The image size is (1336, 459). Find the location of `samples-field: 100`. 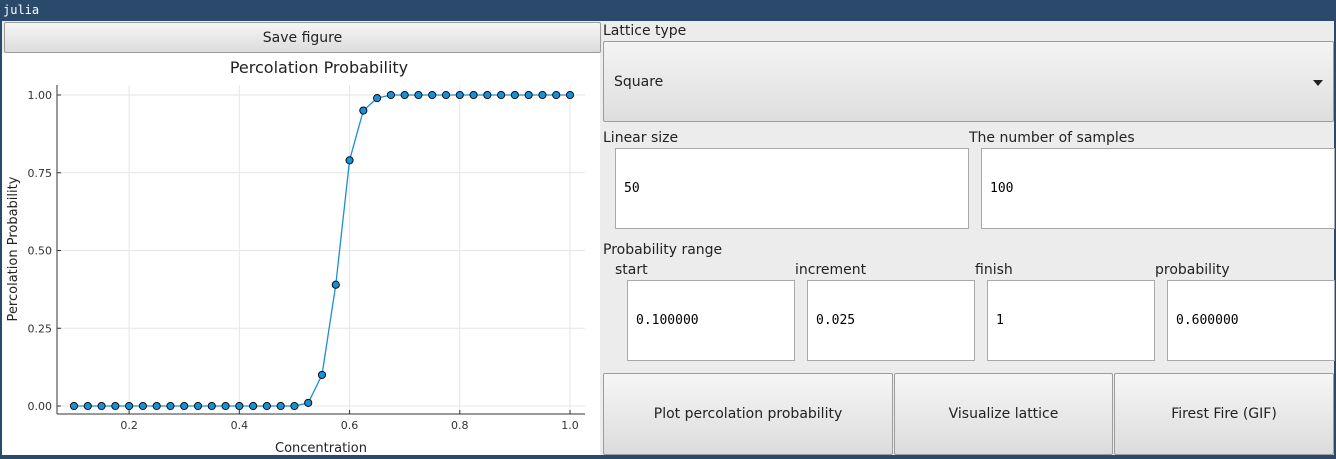

samples-field: 100 is located at coordinates (1158, 188).